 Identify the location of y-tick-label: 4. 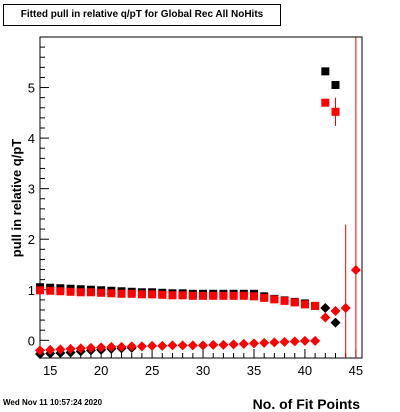
(31, 138).